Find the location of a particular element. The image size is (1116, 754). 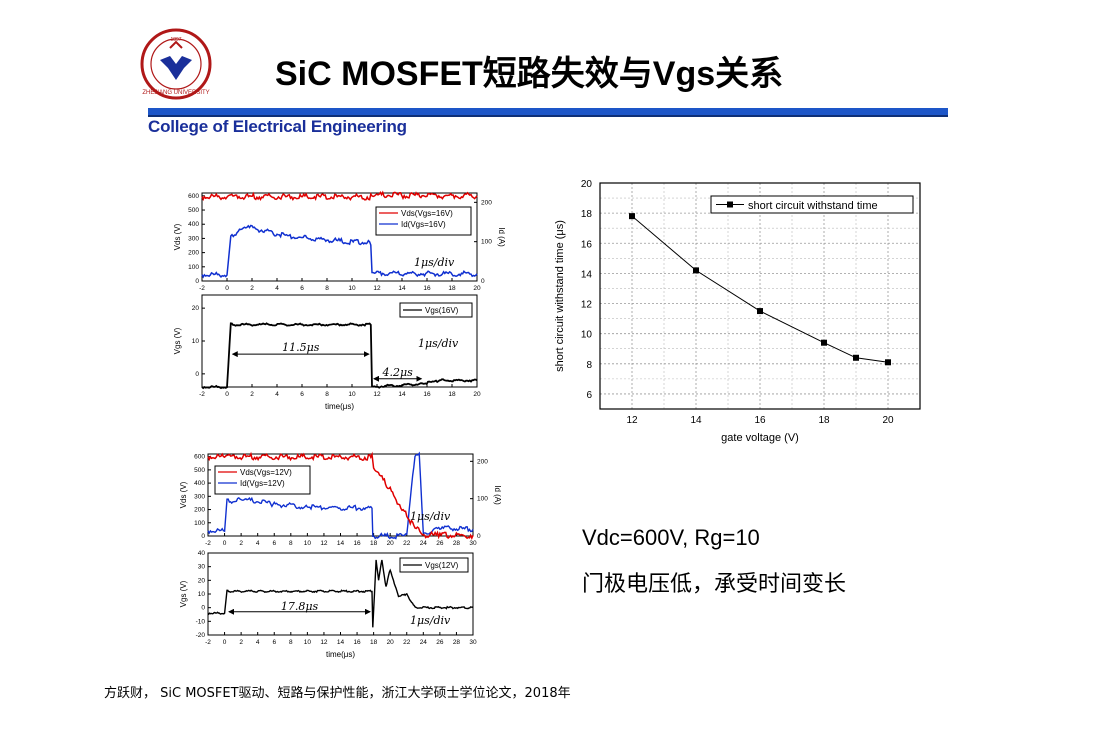

x-tick-label: 28 is located at coordinates (457, 543).